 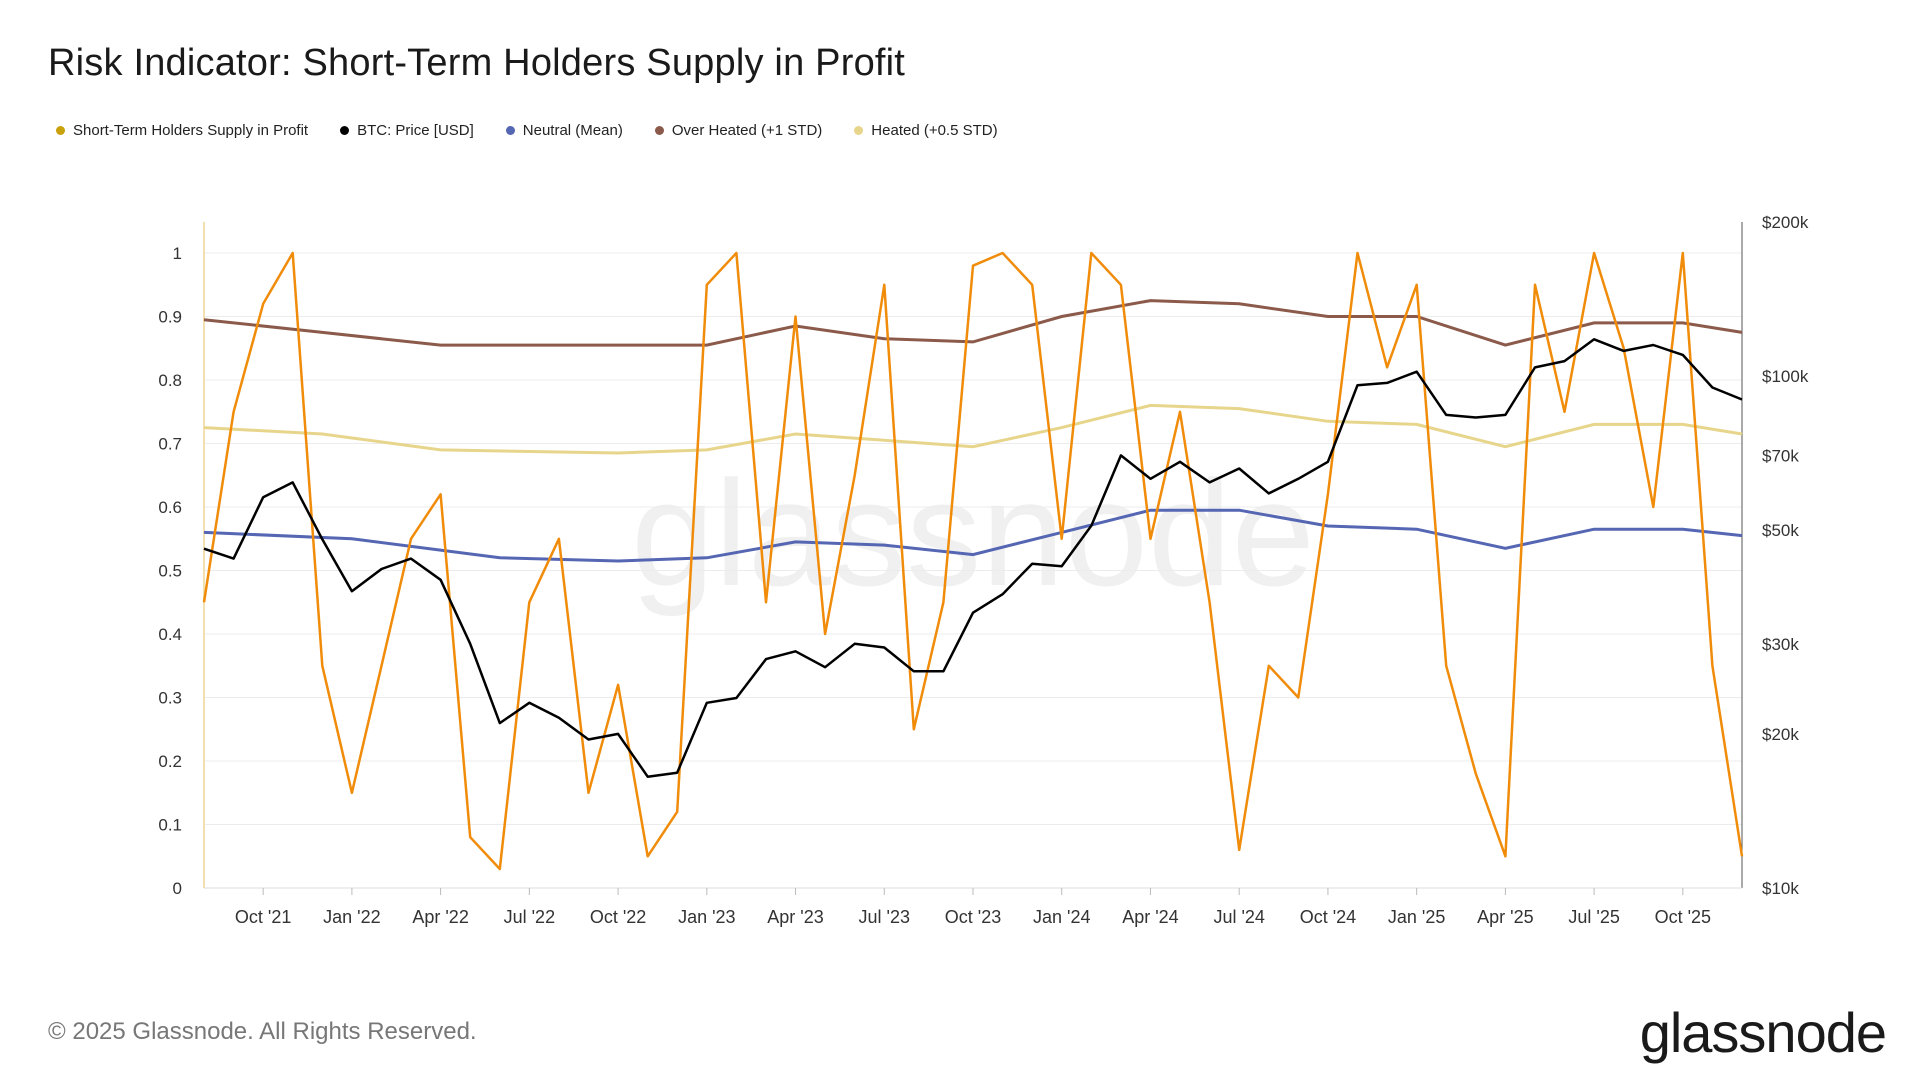 I want to click on x-tick-label: Oct '21, so click(x=263, y=917).